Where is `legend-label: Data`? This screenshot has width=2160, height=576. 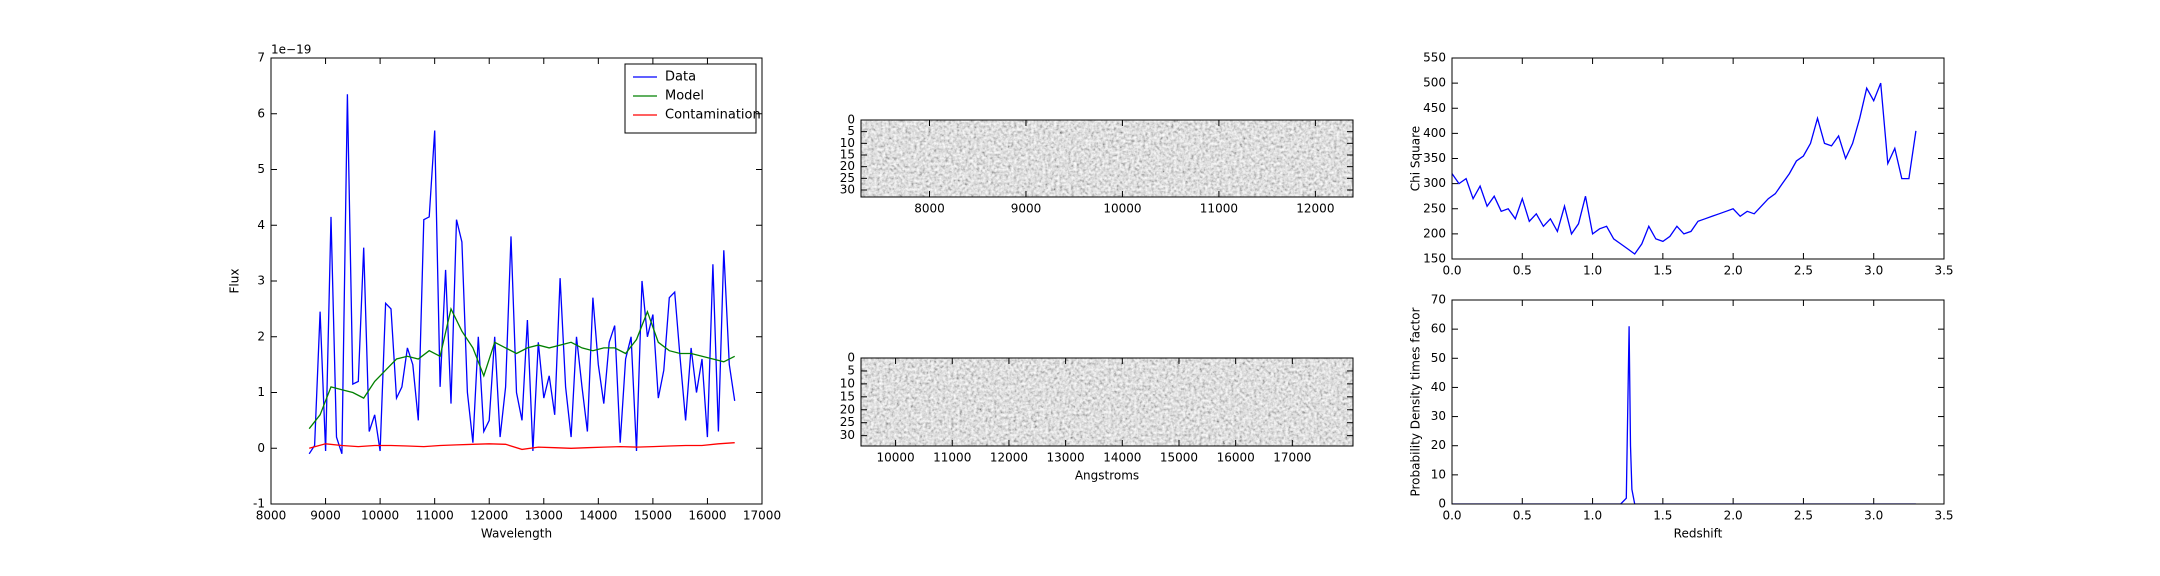 legend-label: Data is located at coordinates (680, 77).